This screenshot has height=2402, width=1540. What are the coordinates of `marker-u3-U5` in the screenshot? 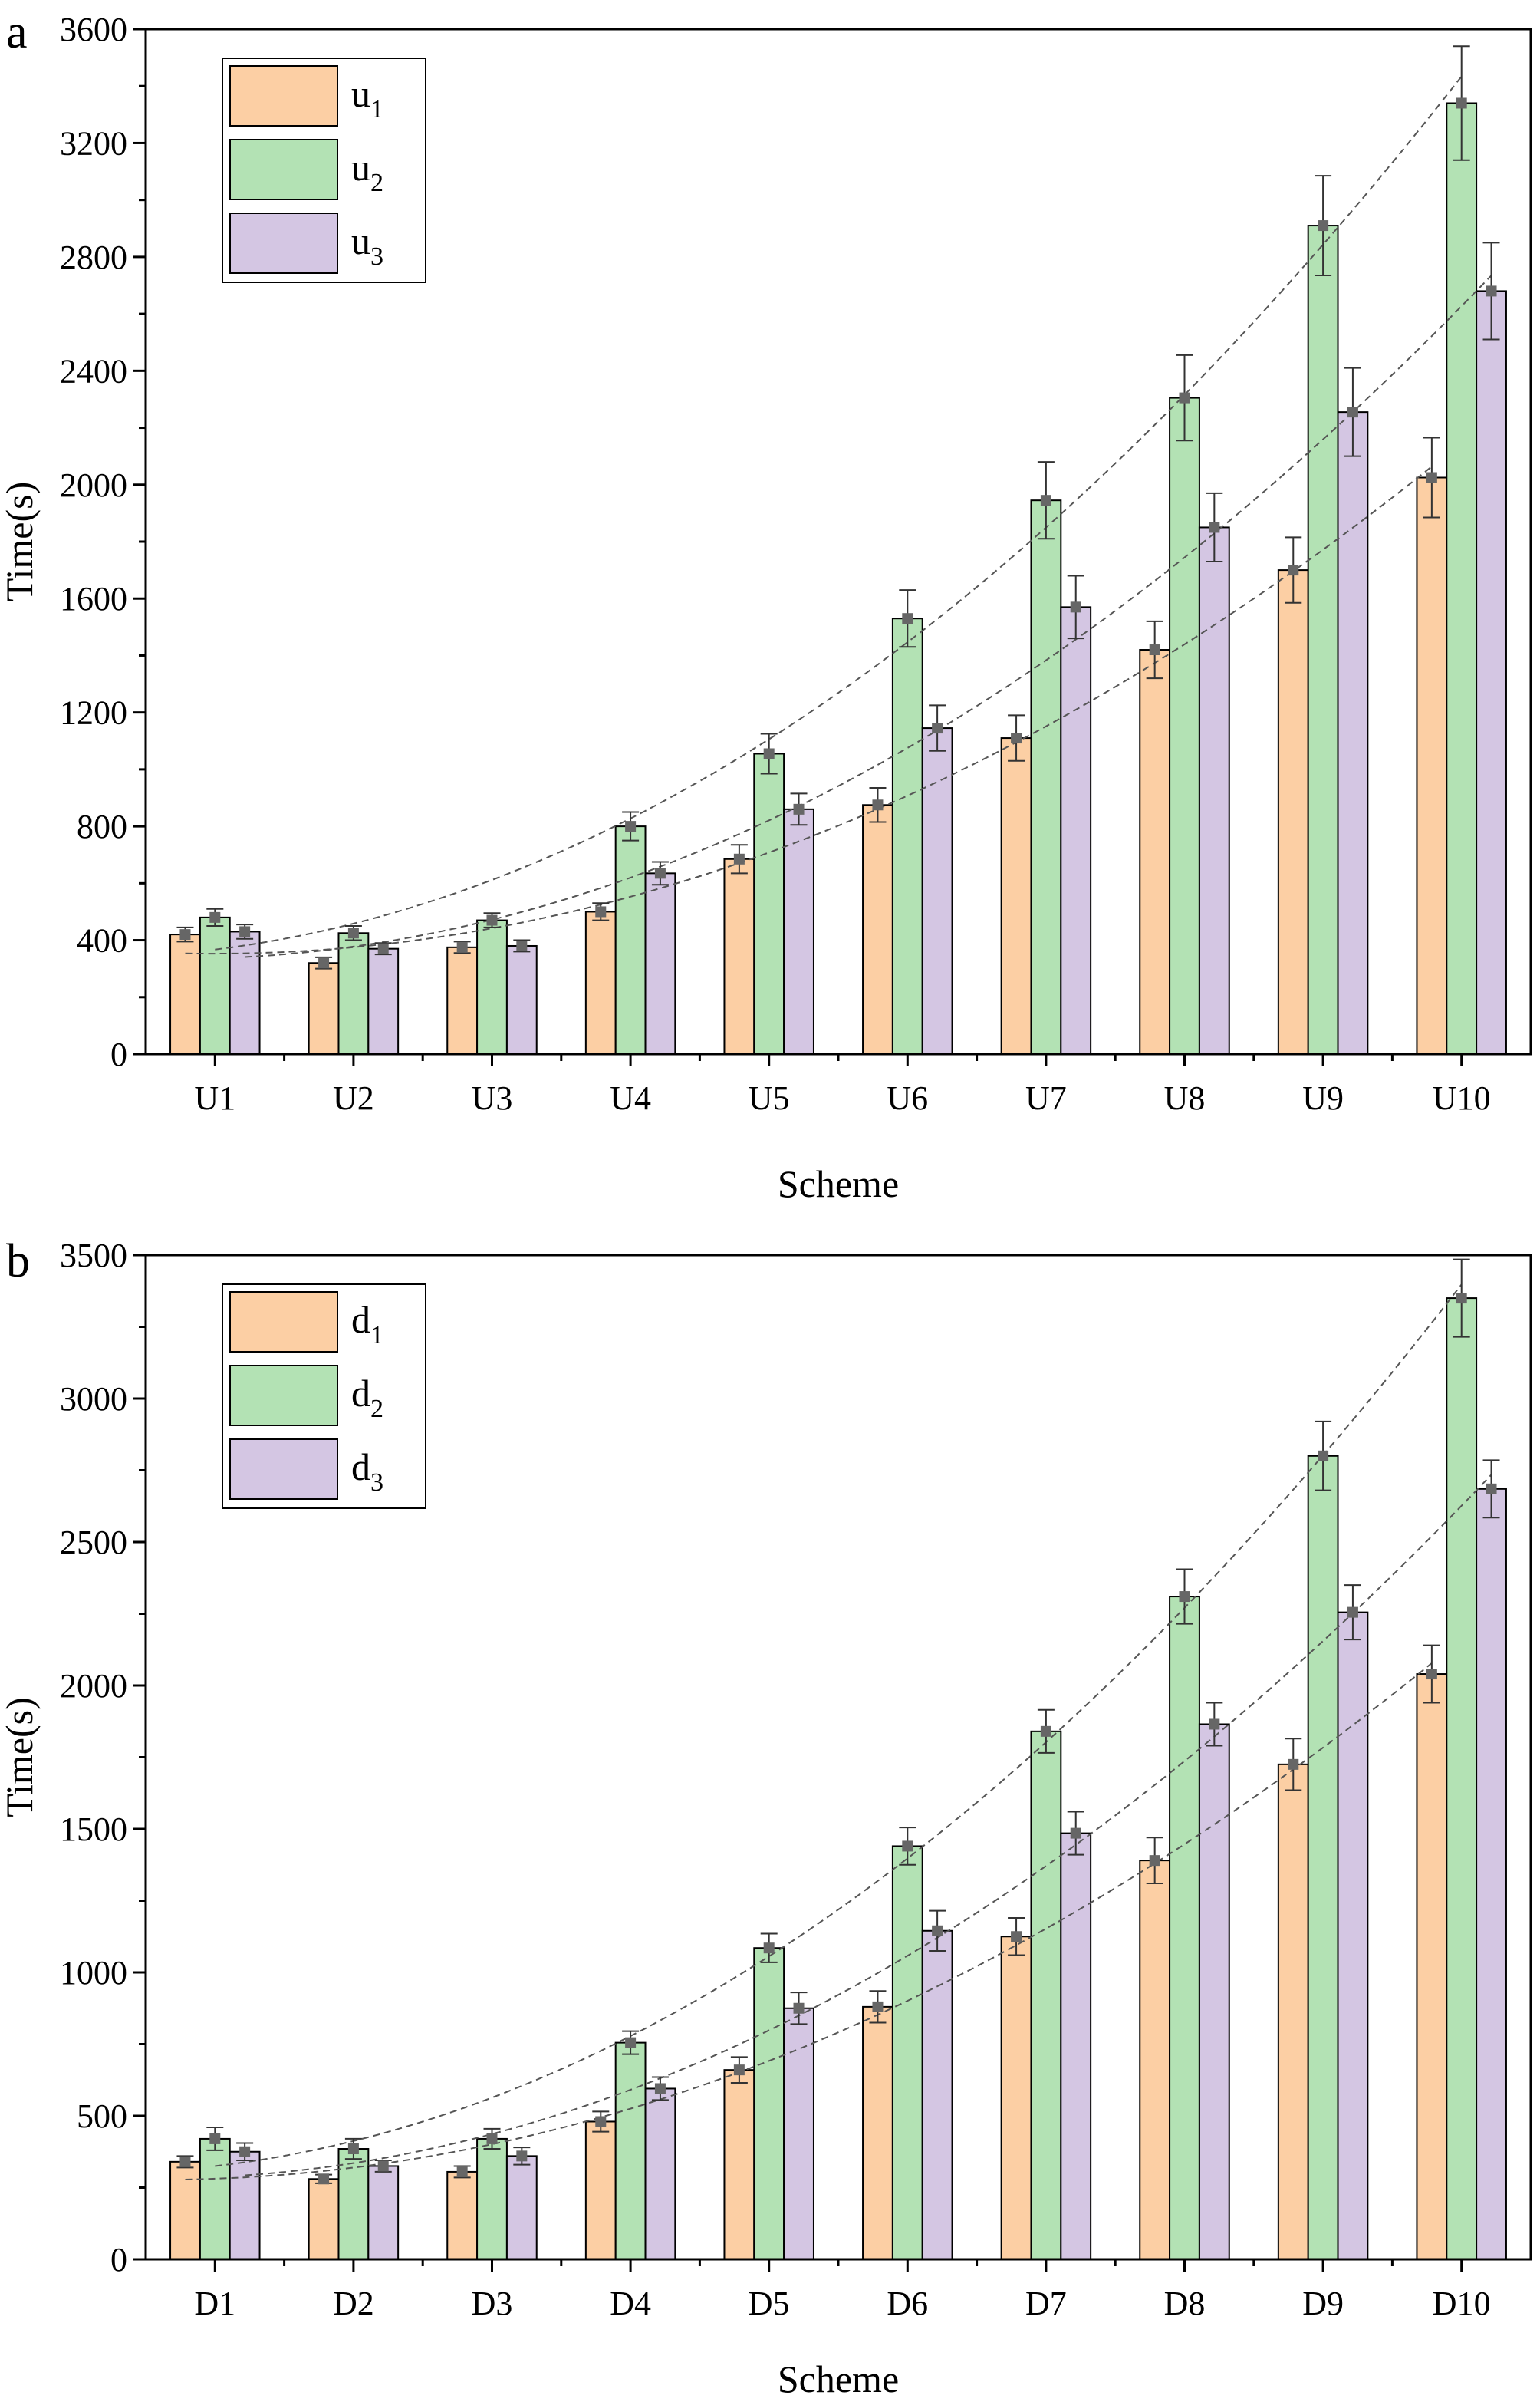 It's located at (799, 809).